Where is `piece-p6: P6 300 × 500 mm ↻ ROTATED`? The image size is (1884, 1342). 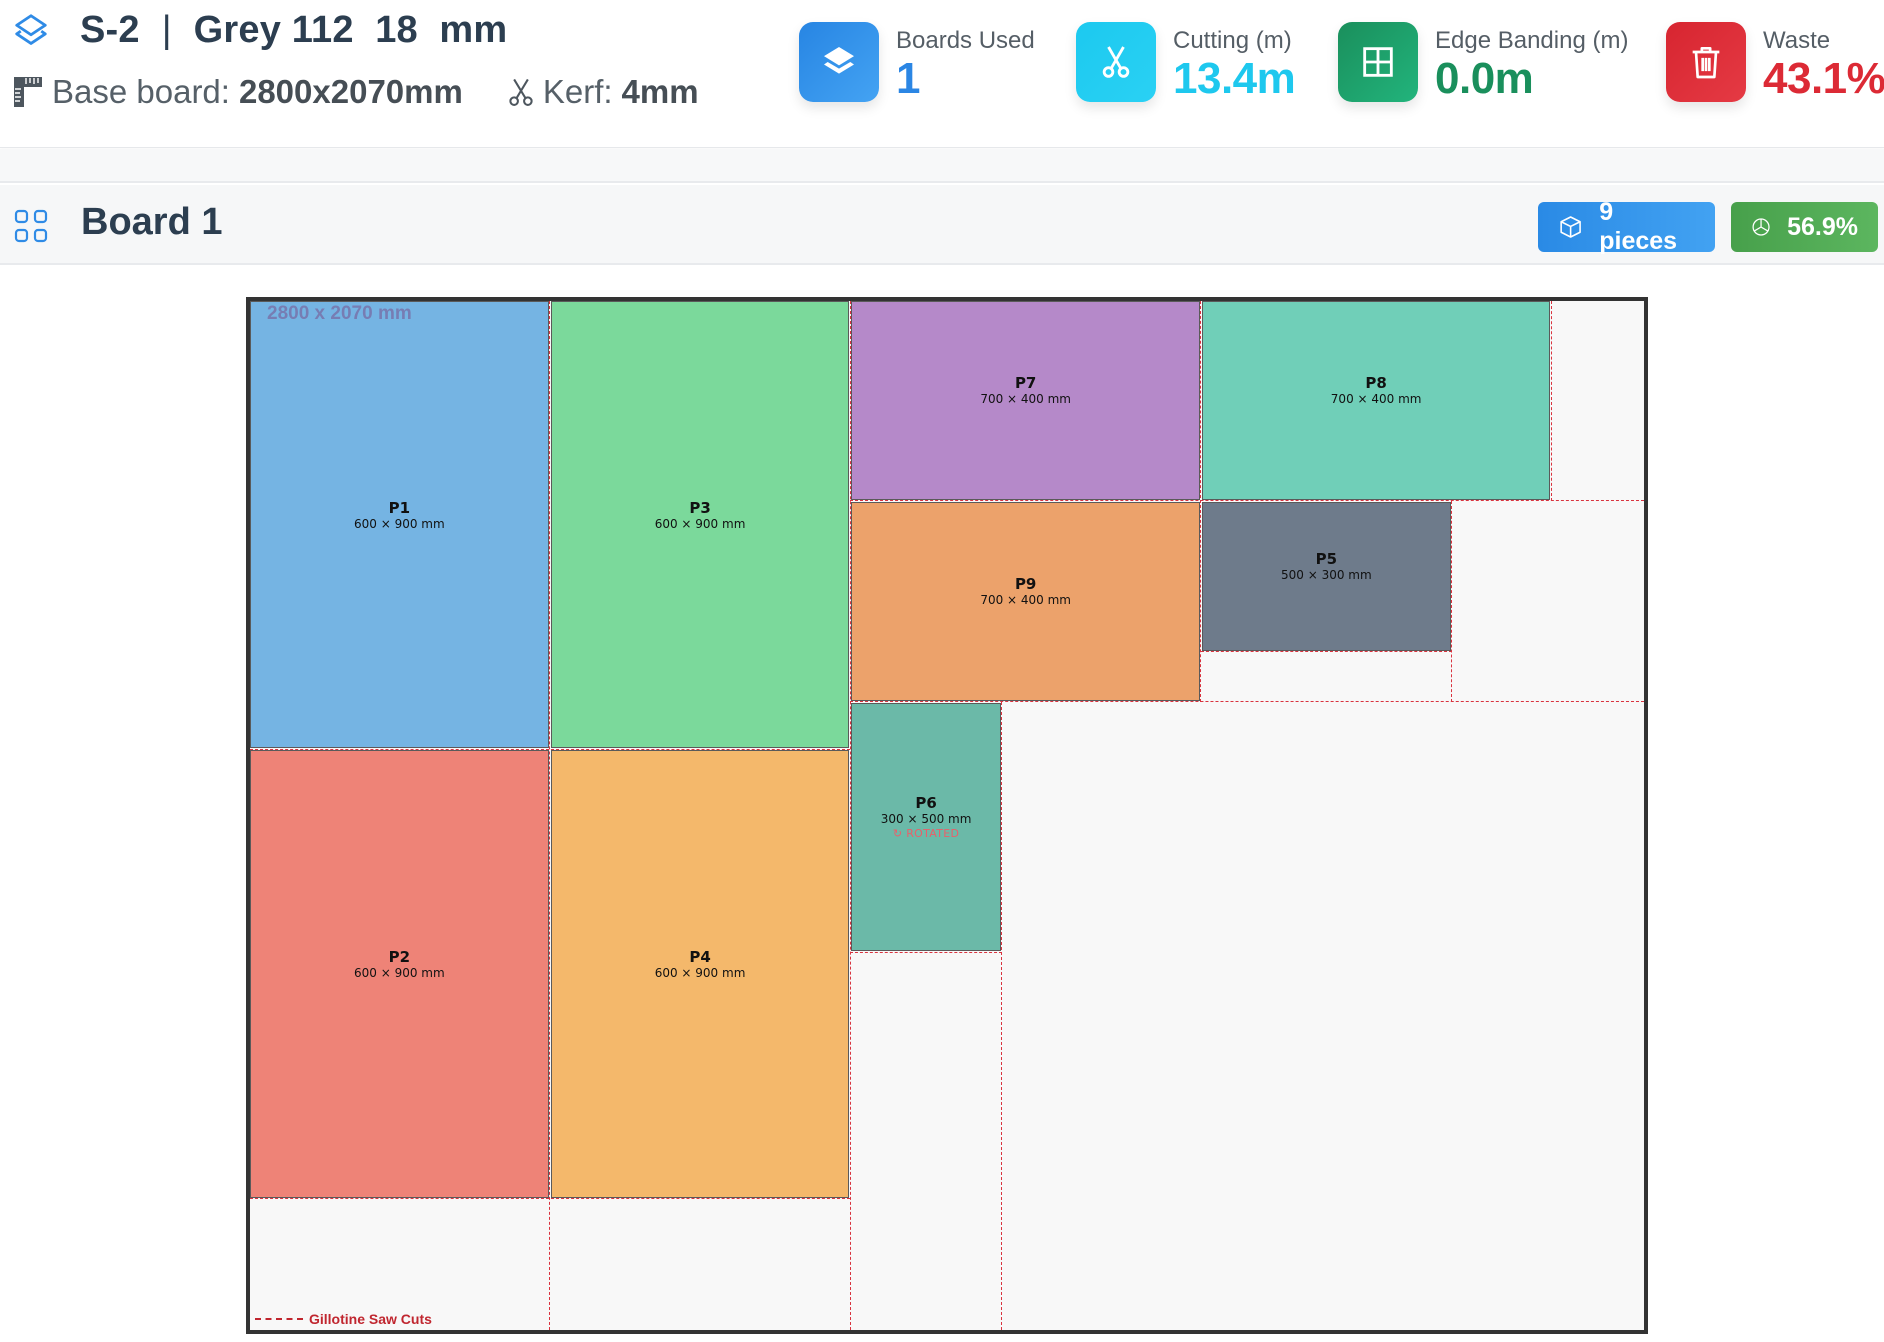
piece-p6: P6 300 × 500 mm ↻ ROTATED is located at coordinates (926, 827).